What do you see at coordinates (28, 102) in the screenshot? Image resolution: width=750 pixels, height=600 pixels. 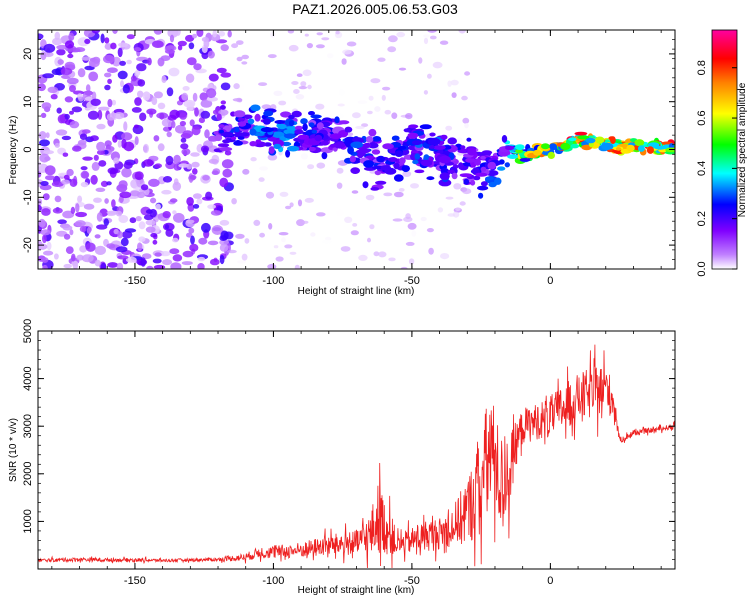 I see `y-tick-label: 10` at bounding box center [28, 102].